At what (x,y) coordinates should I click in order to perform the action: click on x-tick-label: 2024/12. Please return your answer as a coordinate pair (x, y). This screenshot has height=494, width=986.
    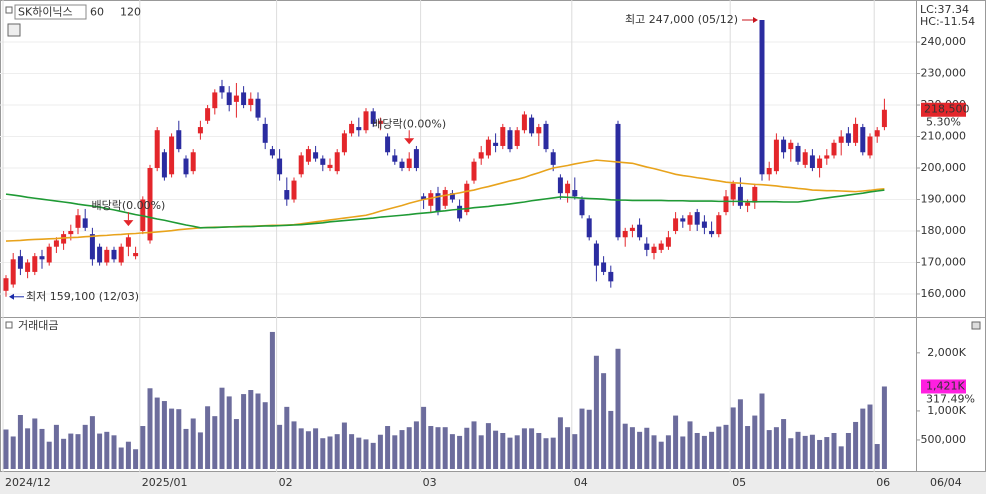
    Looking at the image, I should click on (28, 482).